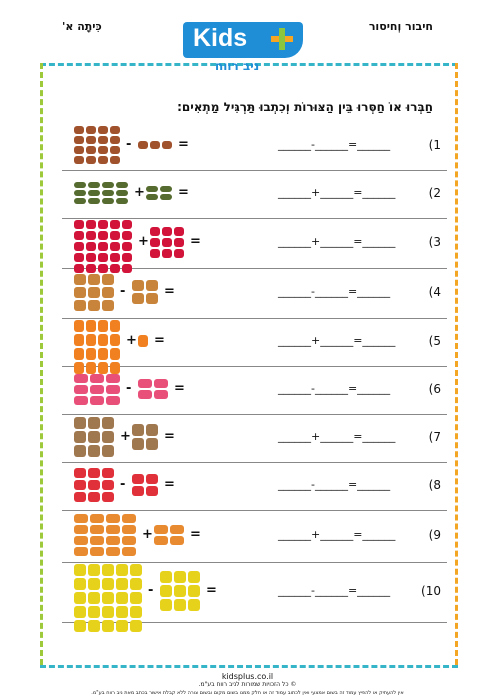 The width and height of the screenshot is (495, 700). Describe the element at coordinates (400, 26) in the screenshot. I see `subject-title: חיבור וְחיסור` at that location.